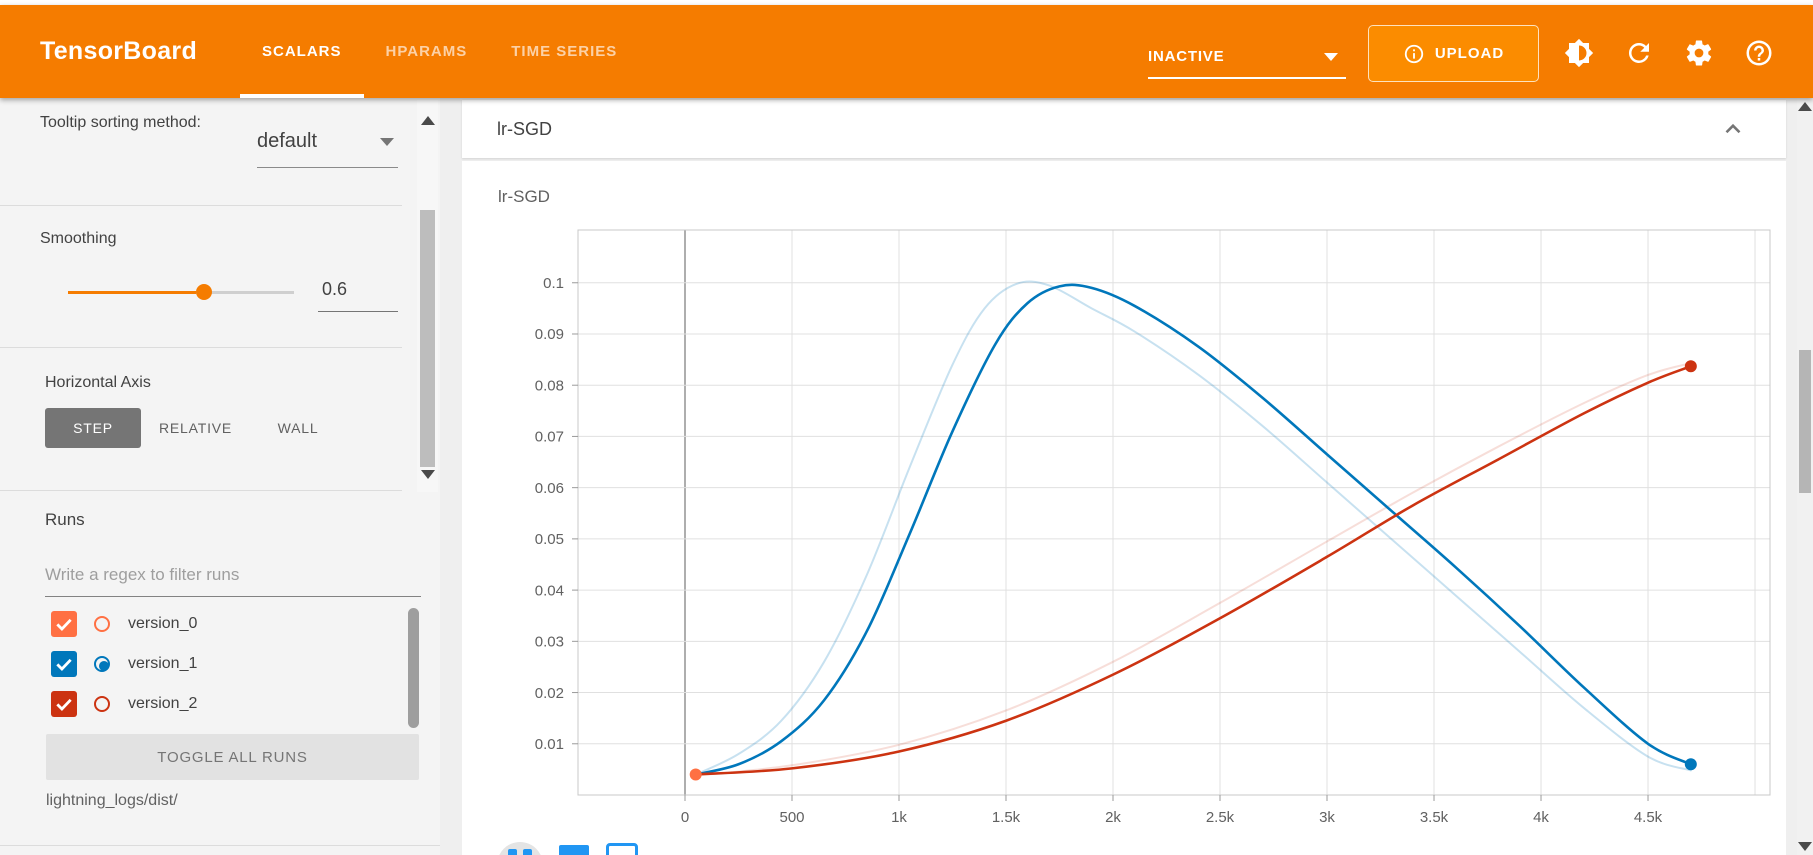 The width and height of the screenshot is (1813, 855). I want to click on svg-text: 500, so click(791, 817).